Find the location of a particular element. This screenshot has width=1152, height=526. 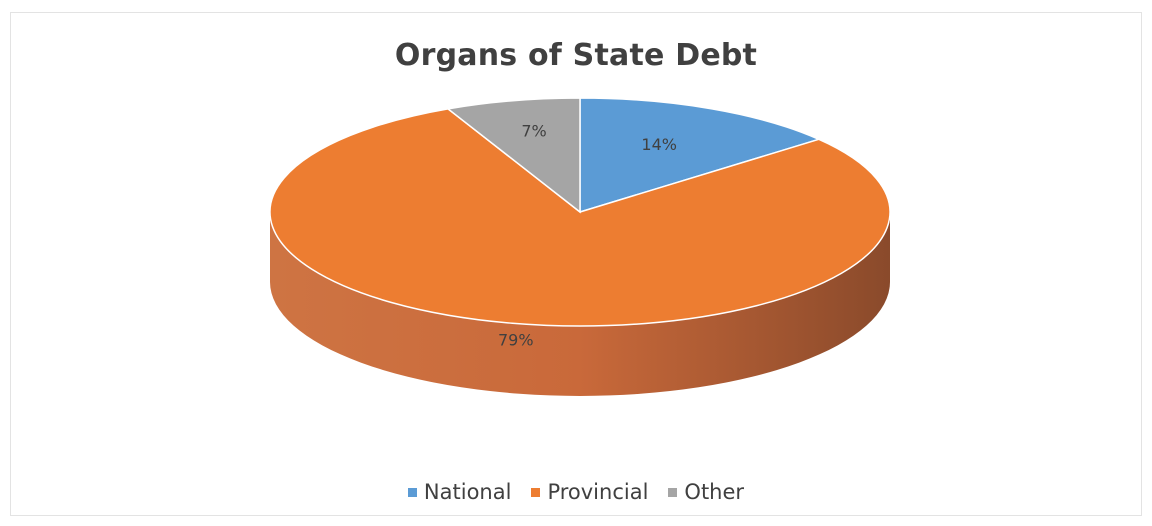

legend-item-other: Other is located at coordinates (706, 492).